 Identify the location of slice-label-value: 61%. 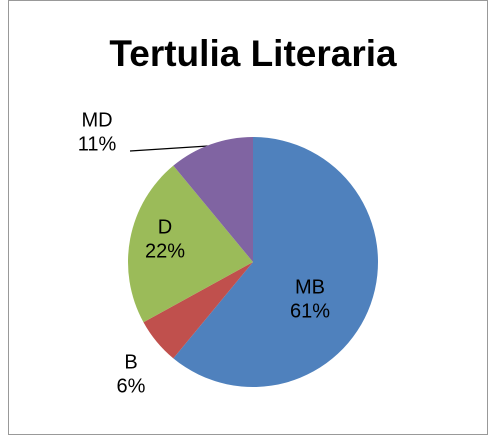
(310, 311).